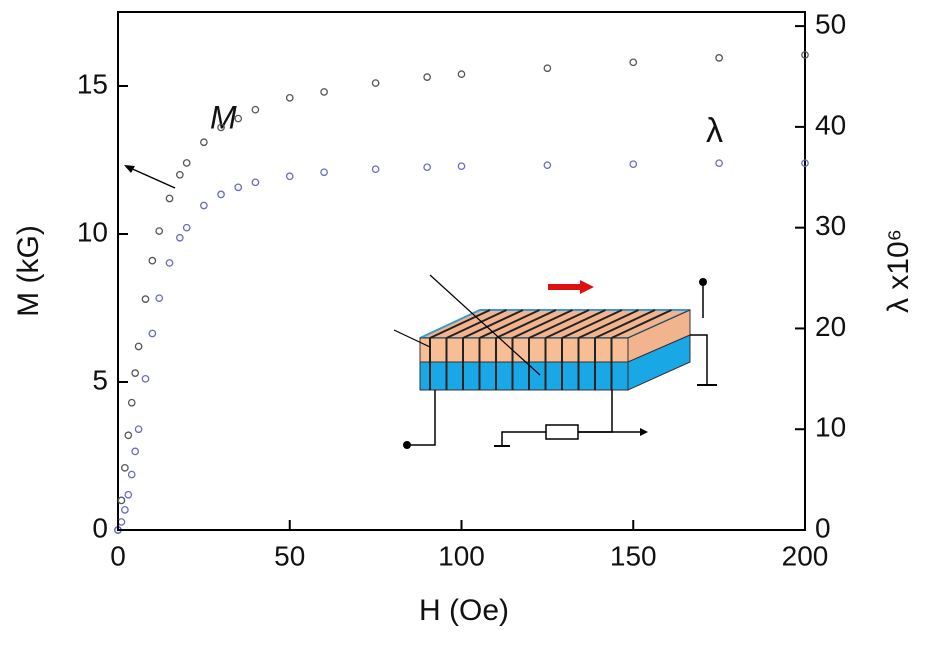 The height and width of the screenshot is (649, 926). I want to click on y2-tick-label: 20, so click(830, 326).